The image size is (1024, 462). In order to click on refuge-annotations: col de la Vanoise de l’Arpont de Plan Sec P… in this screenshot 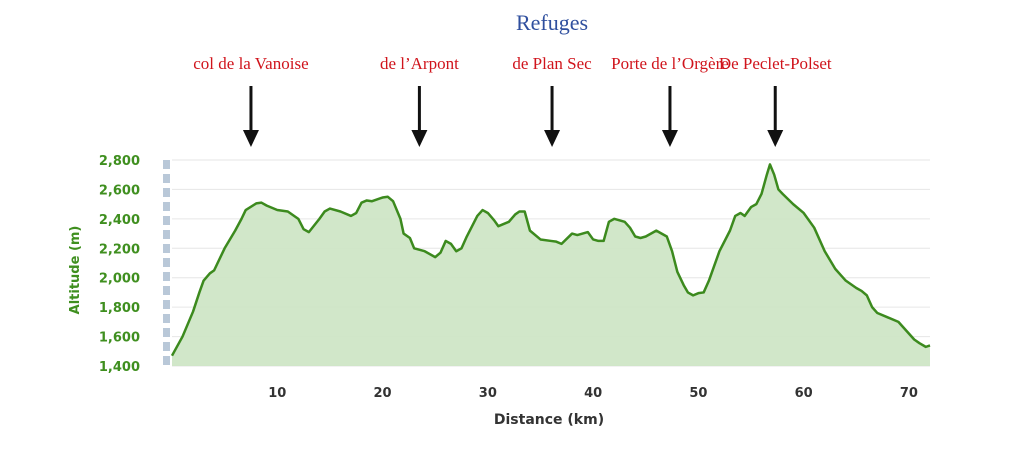, I will do `click(512, 100)`.